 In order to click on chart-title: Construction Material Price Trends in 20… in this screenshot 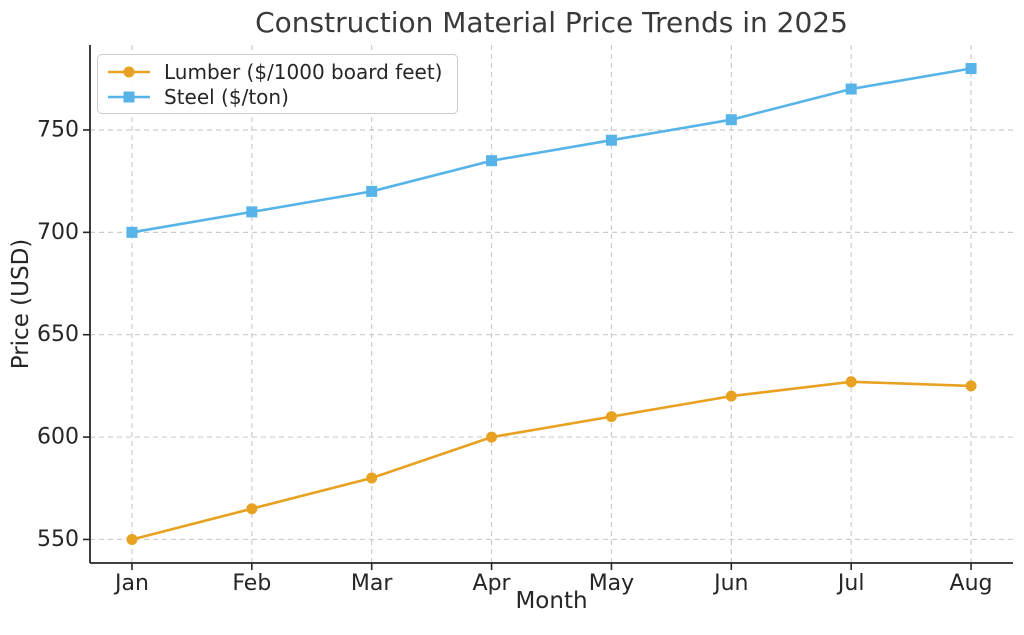, I will do `click(551, 22)`.